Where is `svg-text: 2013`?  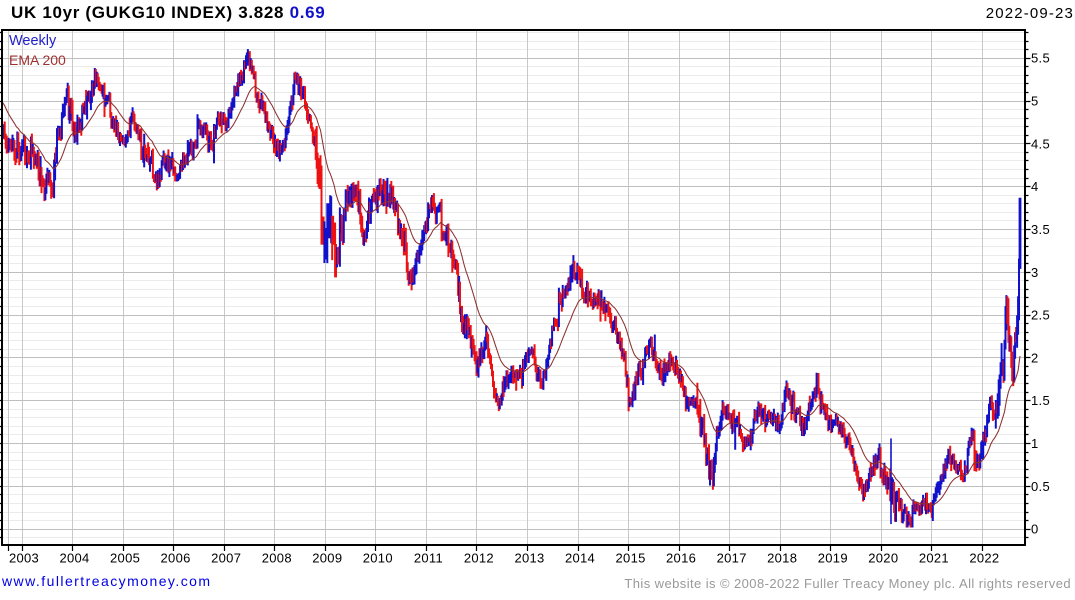
svg-text: 2013 is located at coordinates (529, 558).